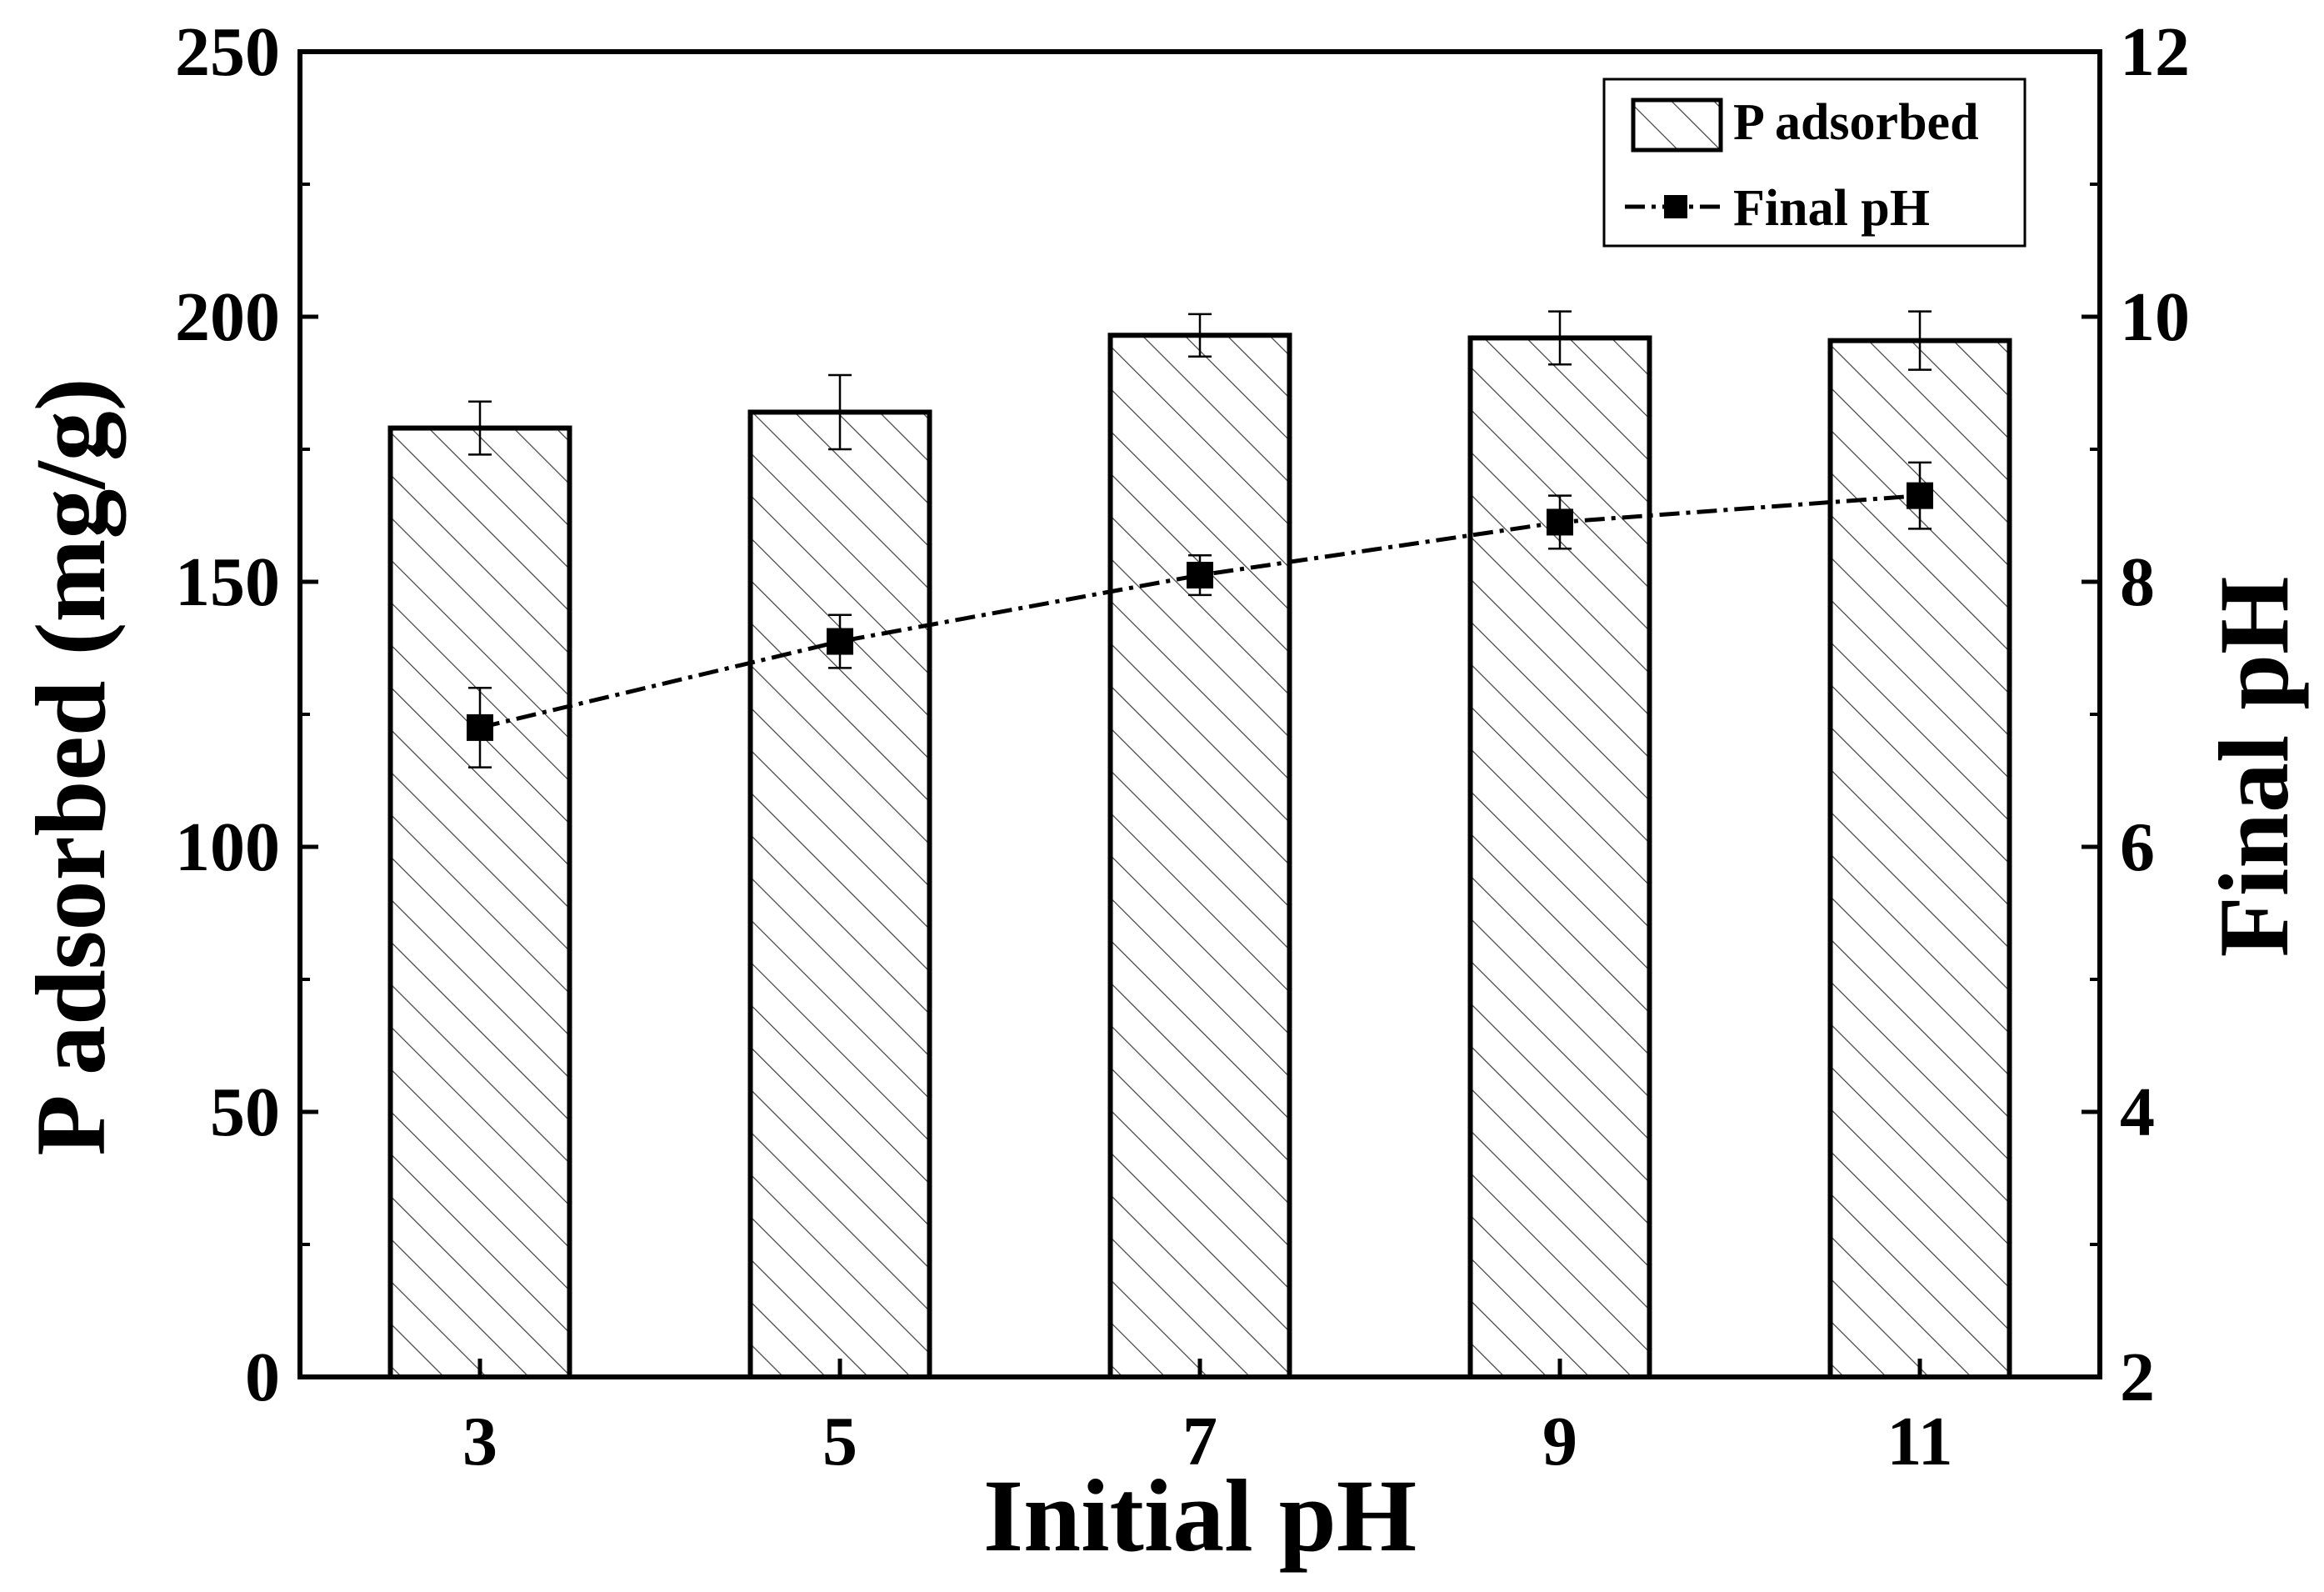 Image resolution: width=2324 pixels, height=1592 pixels. I want to click on x-tick-label-7: 7, so click(1199, 1441).